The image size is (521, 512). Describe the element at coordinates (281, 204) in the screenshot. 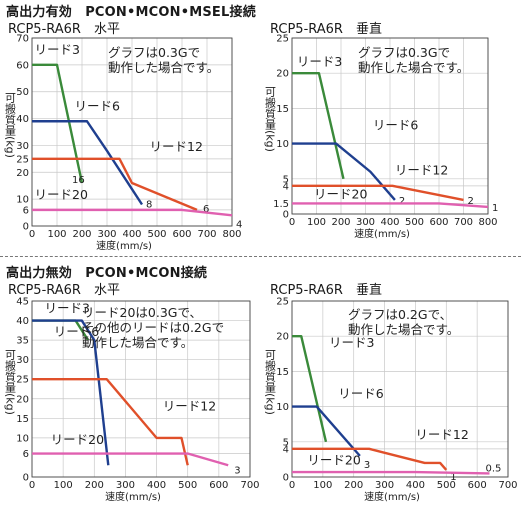

I see `y-tick-label: 1.5` at that location.